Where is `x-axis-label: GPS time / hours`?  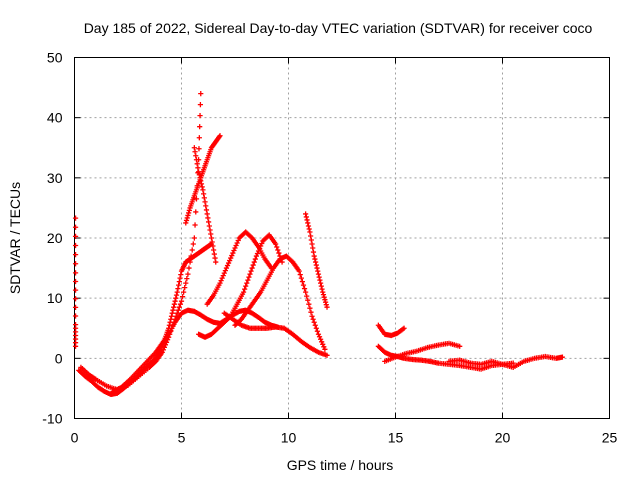 x-axis-label: GPS time / hours is located at coordinates (340, 465).